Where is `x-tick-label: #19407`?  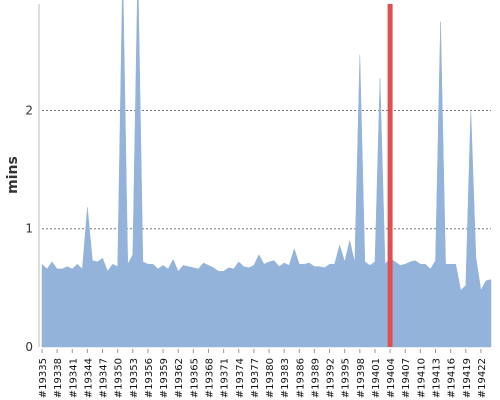 x-tick-label: #19407 is located at coordinates (406, 378).